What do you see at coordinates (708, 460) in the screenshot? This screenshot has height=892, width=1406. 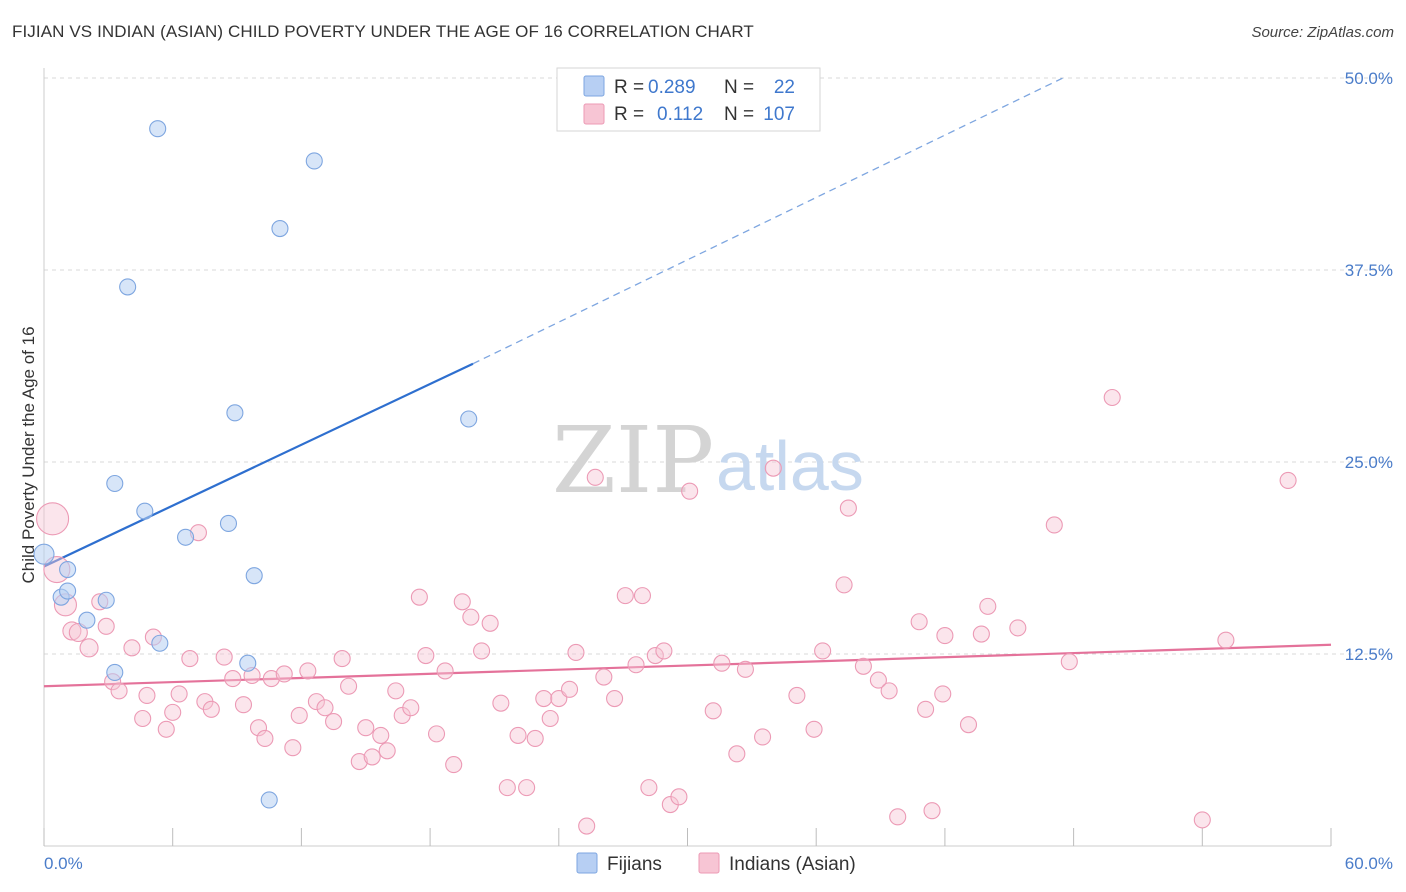 I see `watermark: ZIP atlas` at bounding box center [708, 460].